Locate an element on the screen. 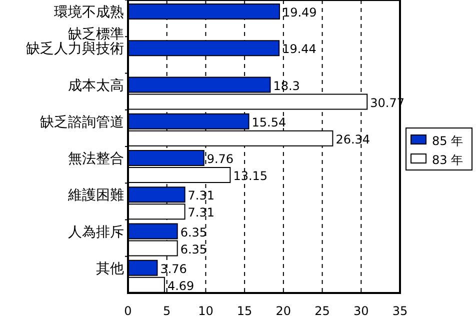  data-label: 19.44 is located at coordinates (299, 49).